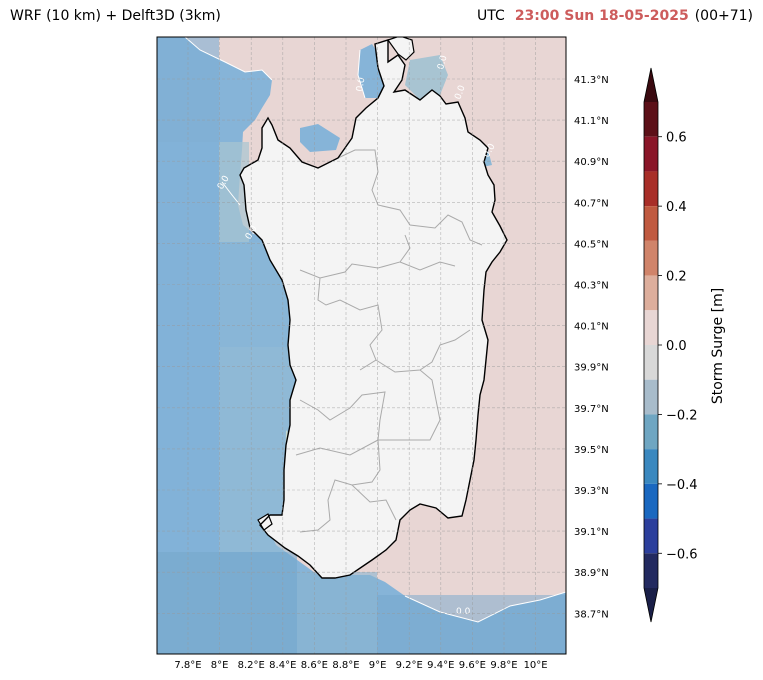  What do you see at coordinates (591, 368) in the screenshot?
I see `lat-label: 39.9°N` at bounding box center [591, 368].